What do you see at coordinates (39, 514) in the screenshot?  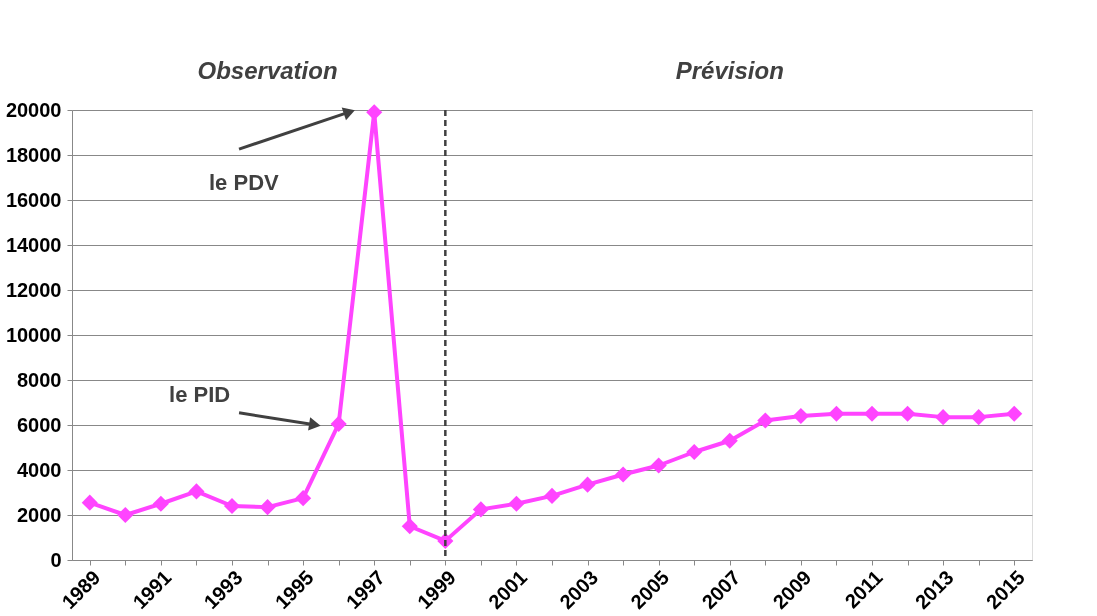 I see `y-tick-label: 2000` at bounding box center [39, 514].